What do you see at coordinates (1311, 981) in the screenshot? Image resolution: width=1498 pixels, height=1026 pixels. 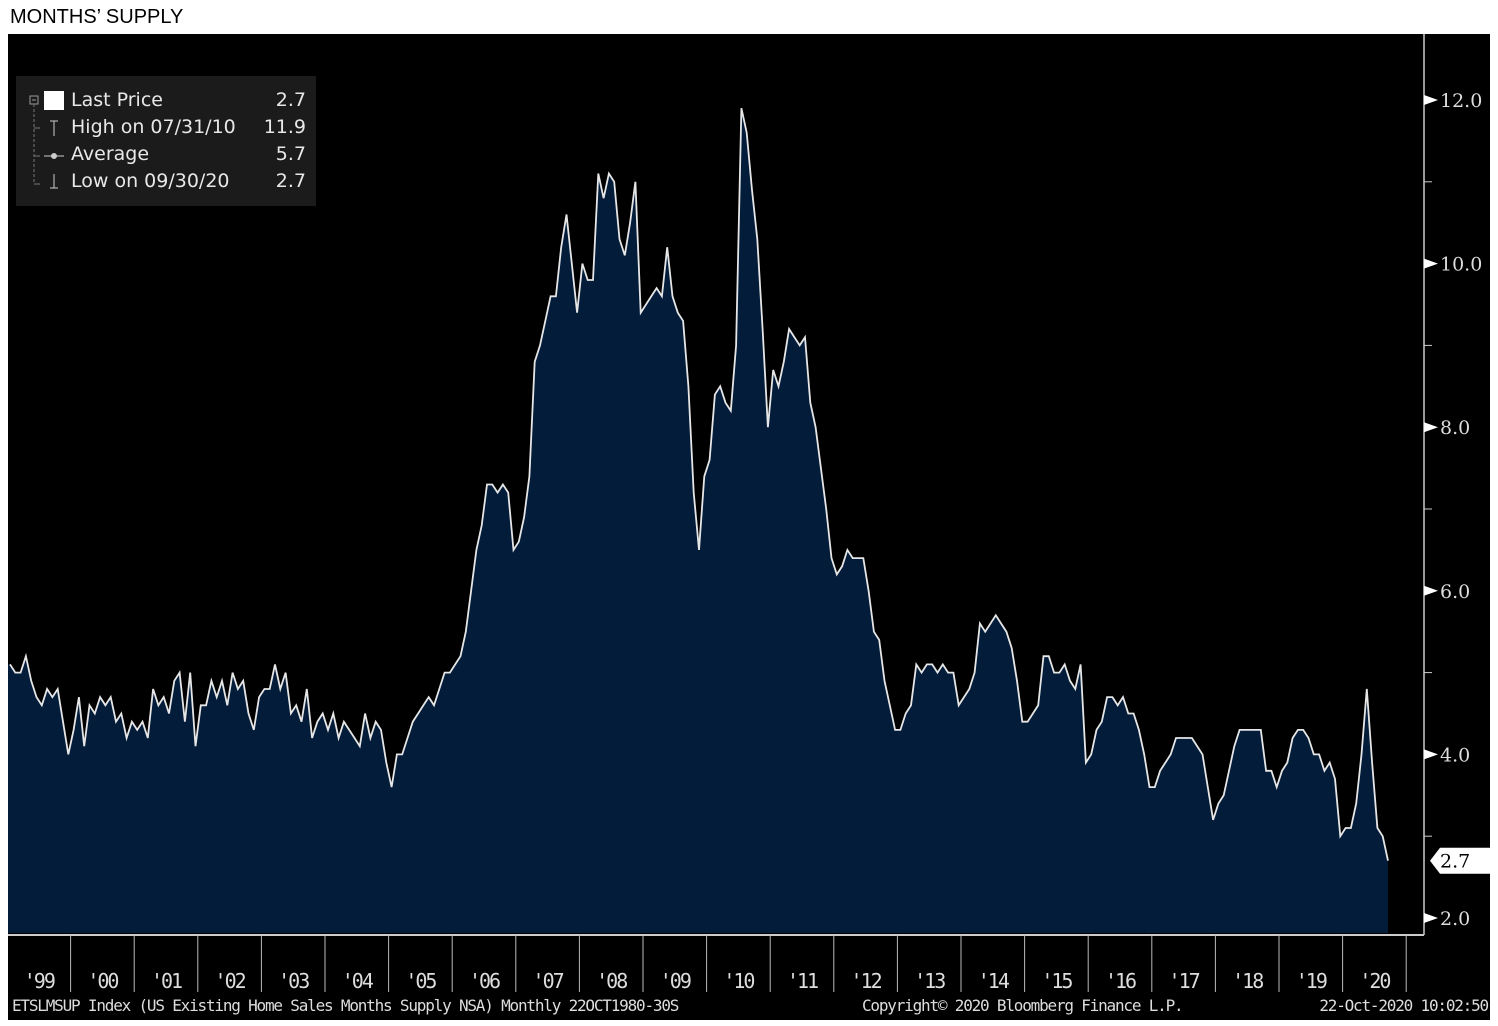 I see `x-tick-label: '19` at bounding box center [1311, 981].